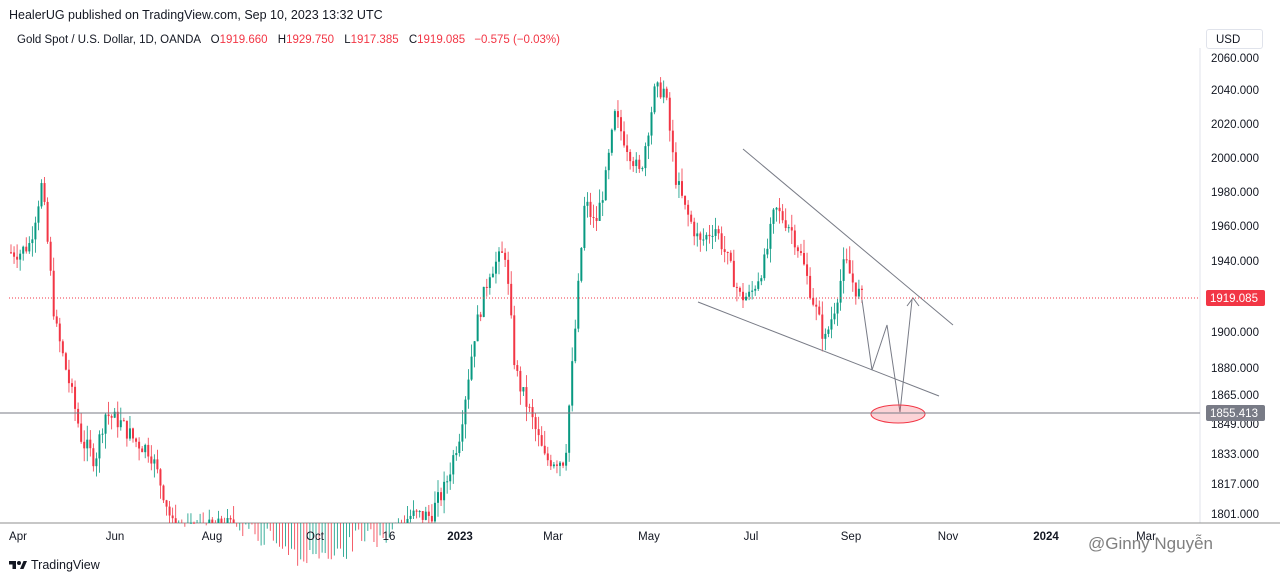 This screenshot has height=583, width=1280. What do you see at coordinates (887, 356) in the screenshot?
I see `projected-path` at bounding box center [887, 356].